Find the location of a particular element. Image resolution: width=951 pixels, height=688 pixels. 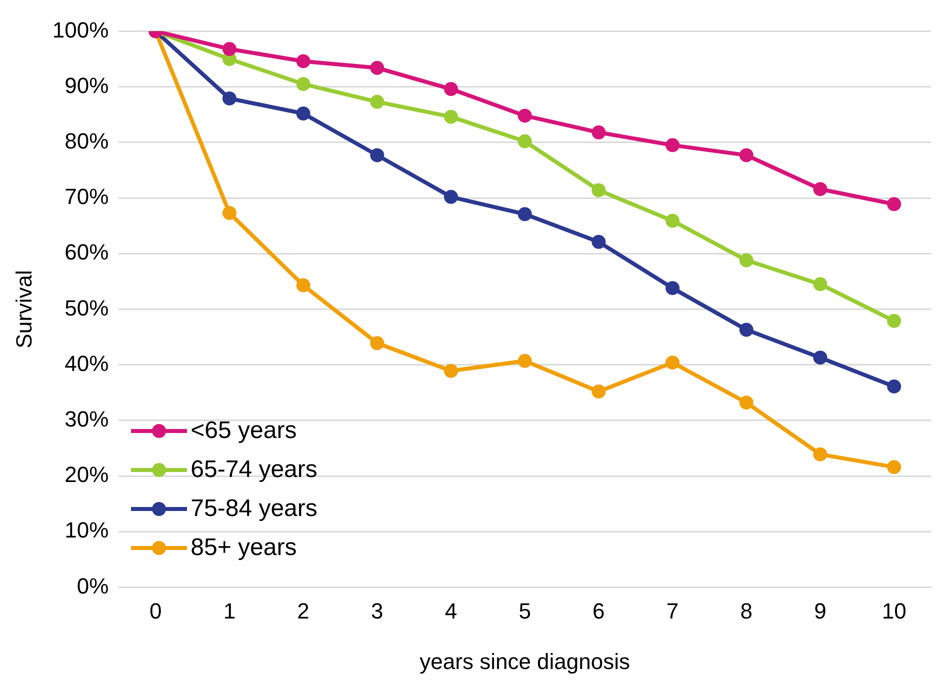

x-tick-label: 3 is located at coordinates (377, 611).